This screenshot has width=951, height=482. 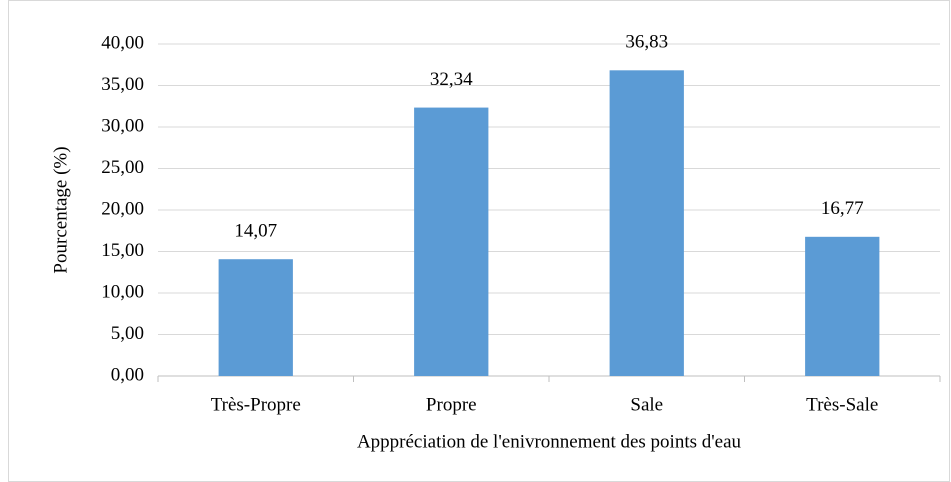 What do you see at coordinates (127, 333) in the screenshot?
I see `y-tick-label: 5,00` at bounding box center [127, 333].